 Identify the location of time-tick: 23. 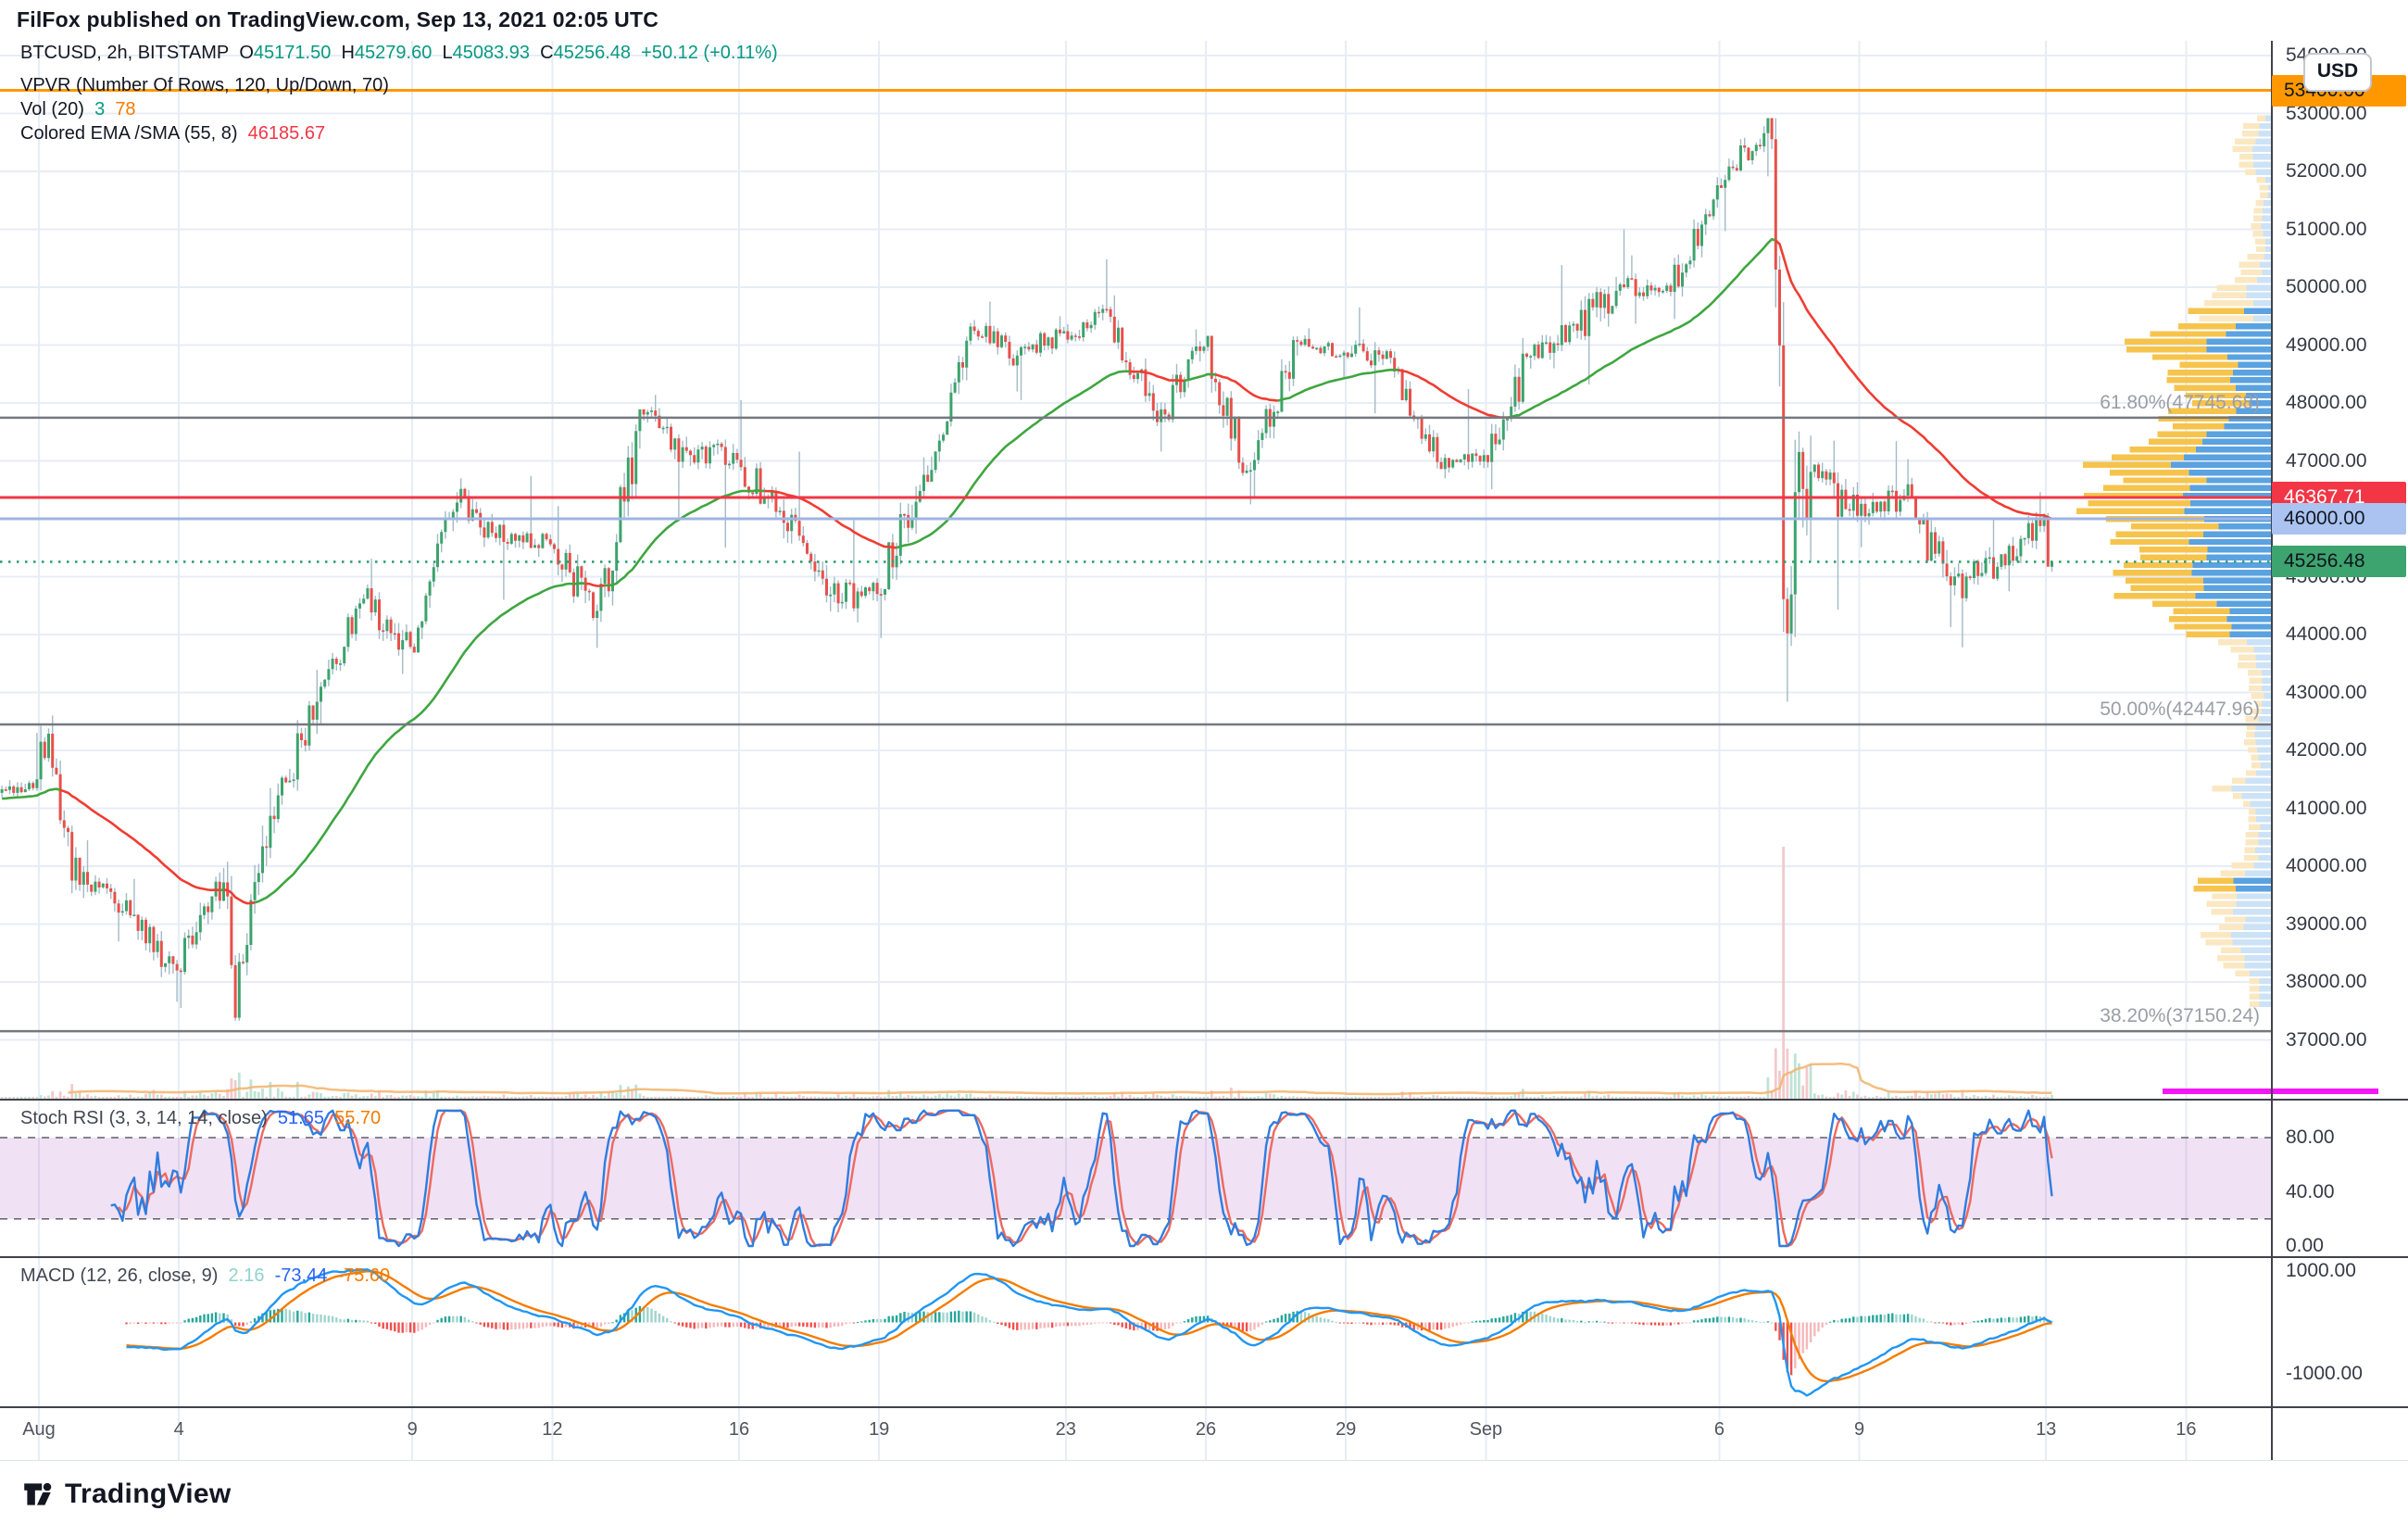
(1065, 1429).